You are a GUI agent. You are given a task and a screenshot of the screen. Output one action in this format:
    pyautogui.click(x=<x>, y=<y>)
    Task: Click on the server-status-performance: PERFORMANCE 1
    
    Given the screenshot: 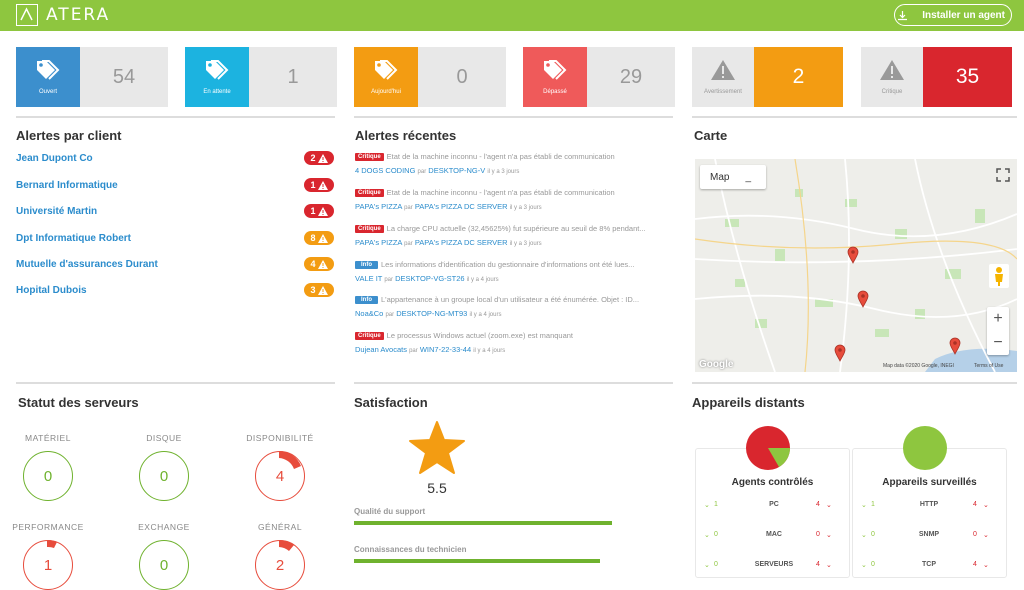 What is the action you would take?
    pyautogui.click(x=54, y=556)
    